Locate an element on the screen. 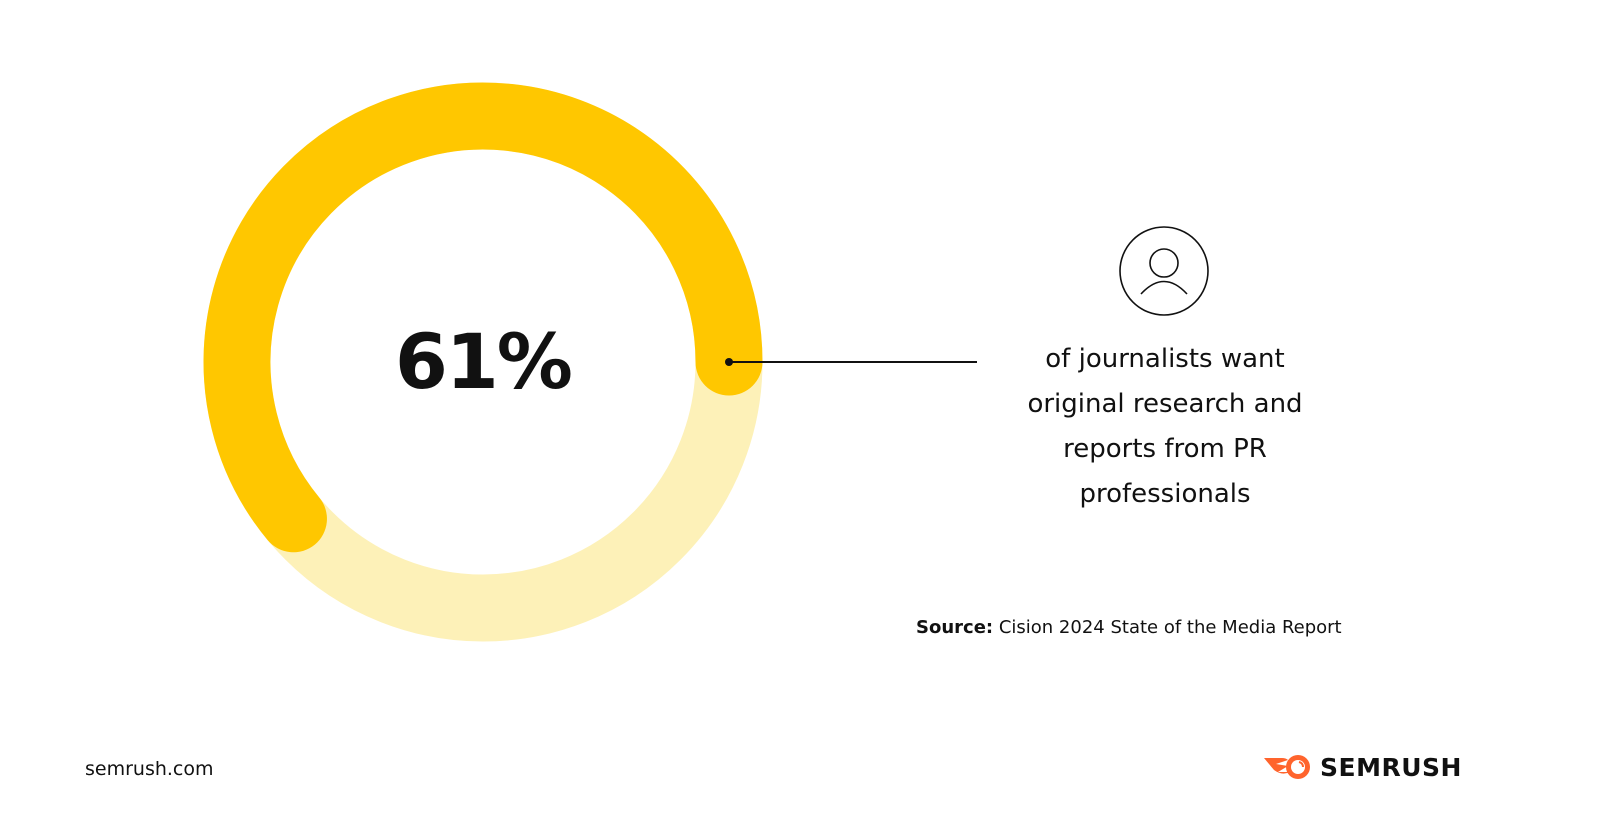  person-icon is located at coordinates (1164, 271).